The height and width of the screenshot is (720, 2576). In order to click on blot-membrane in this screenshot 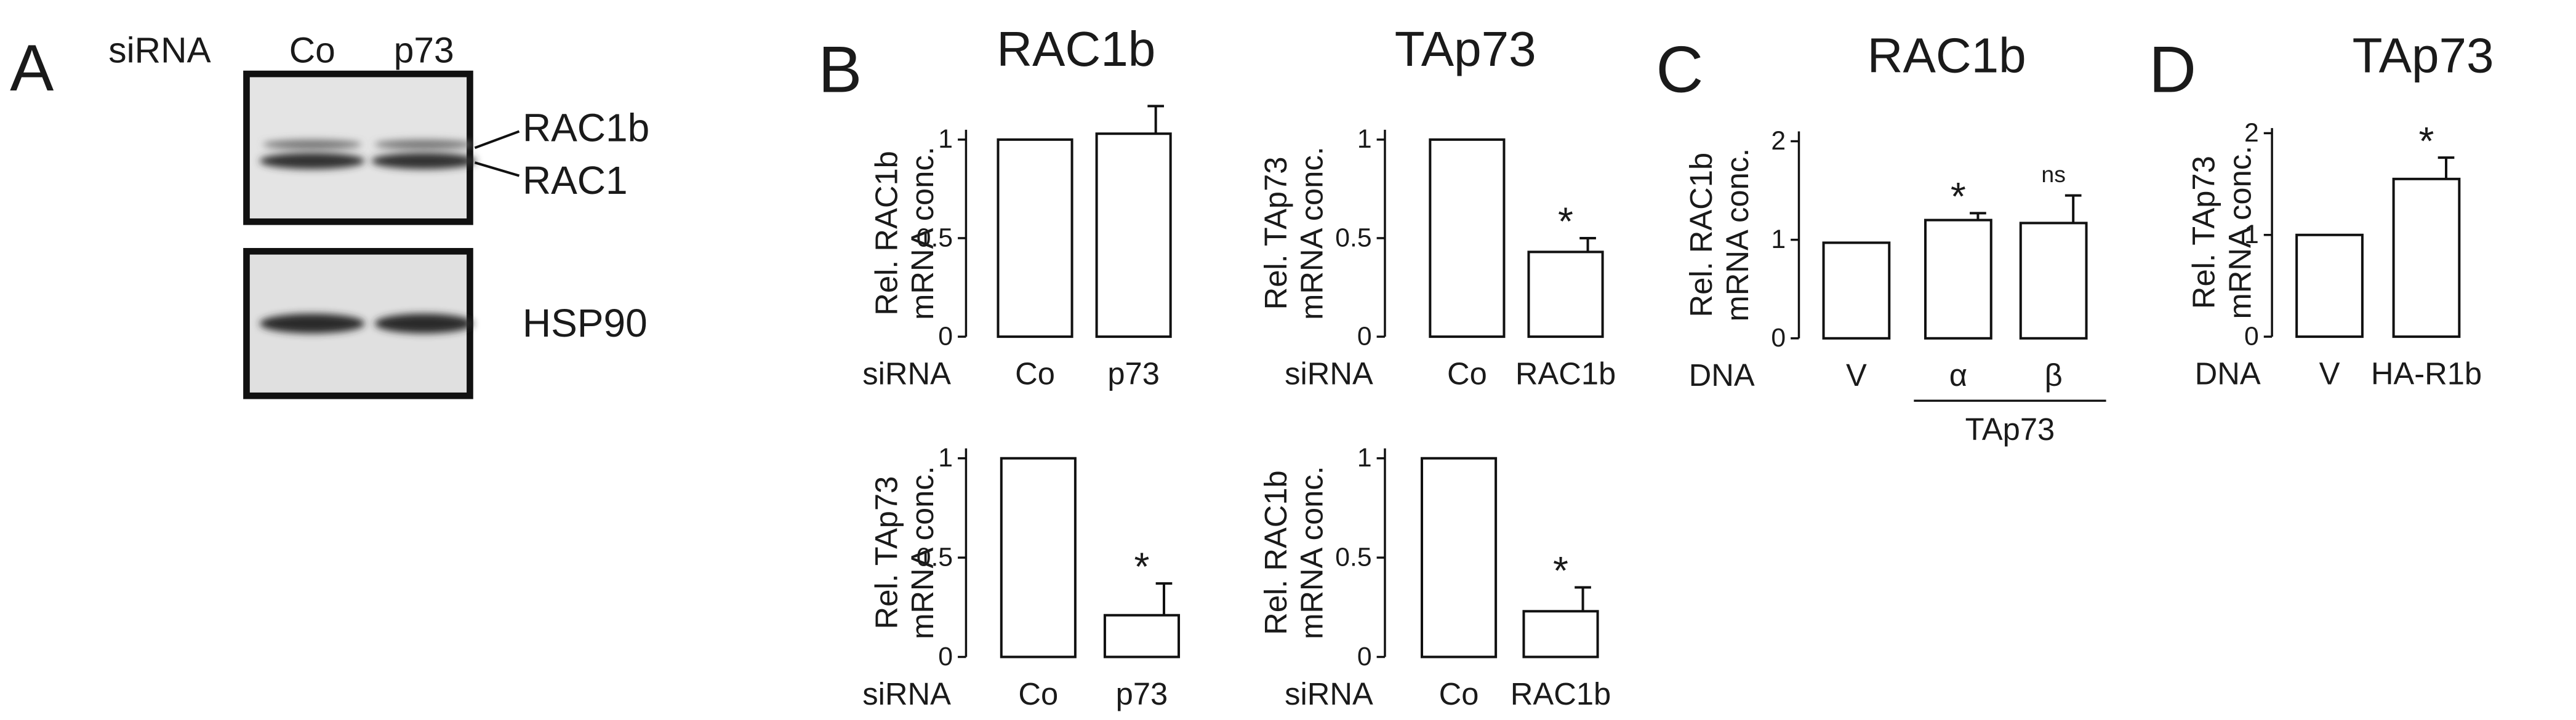, I will do `click(360, 234)`.